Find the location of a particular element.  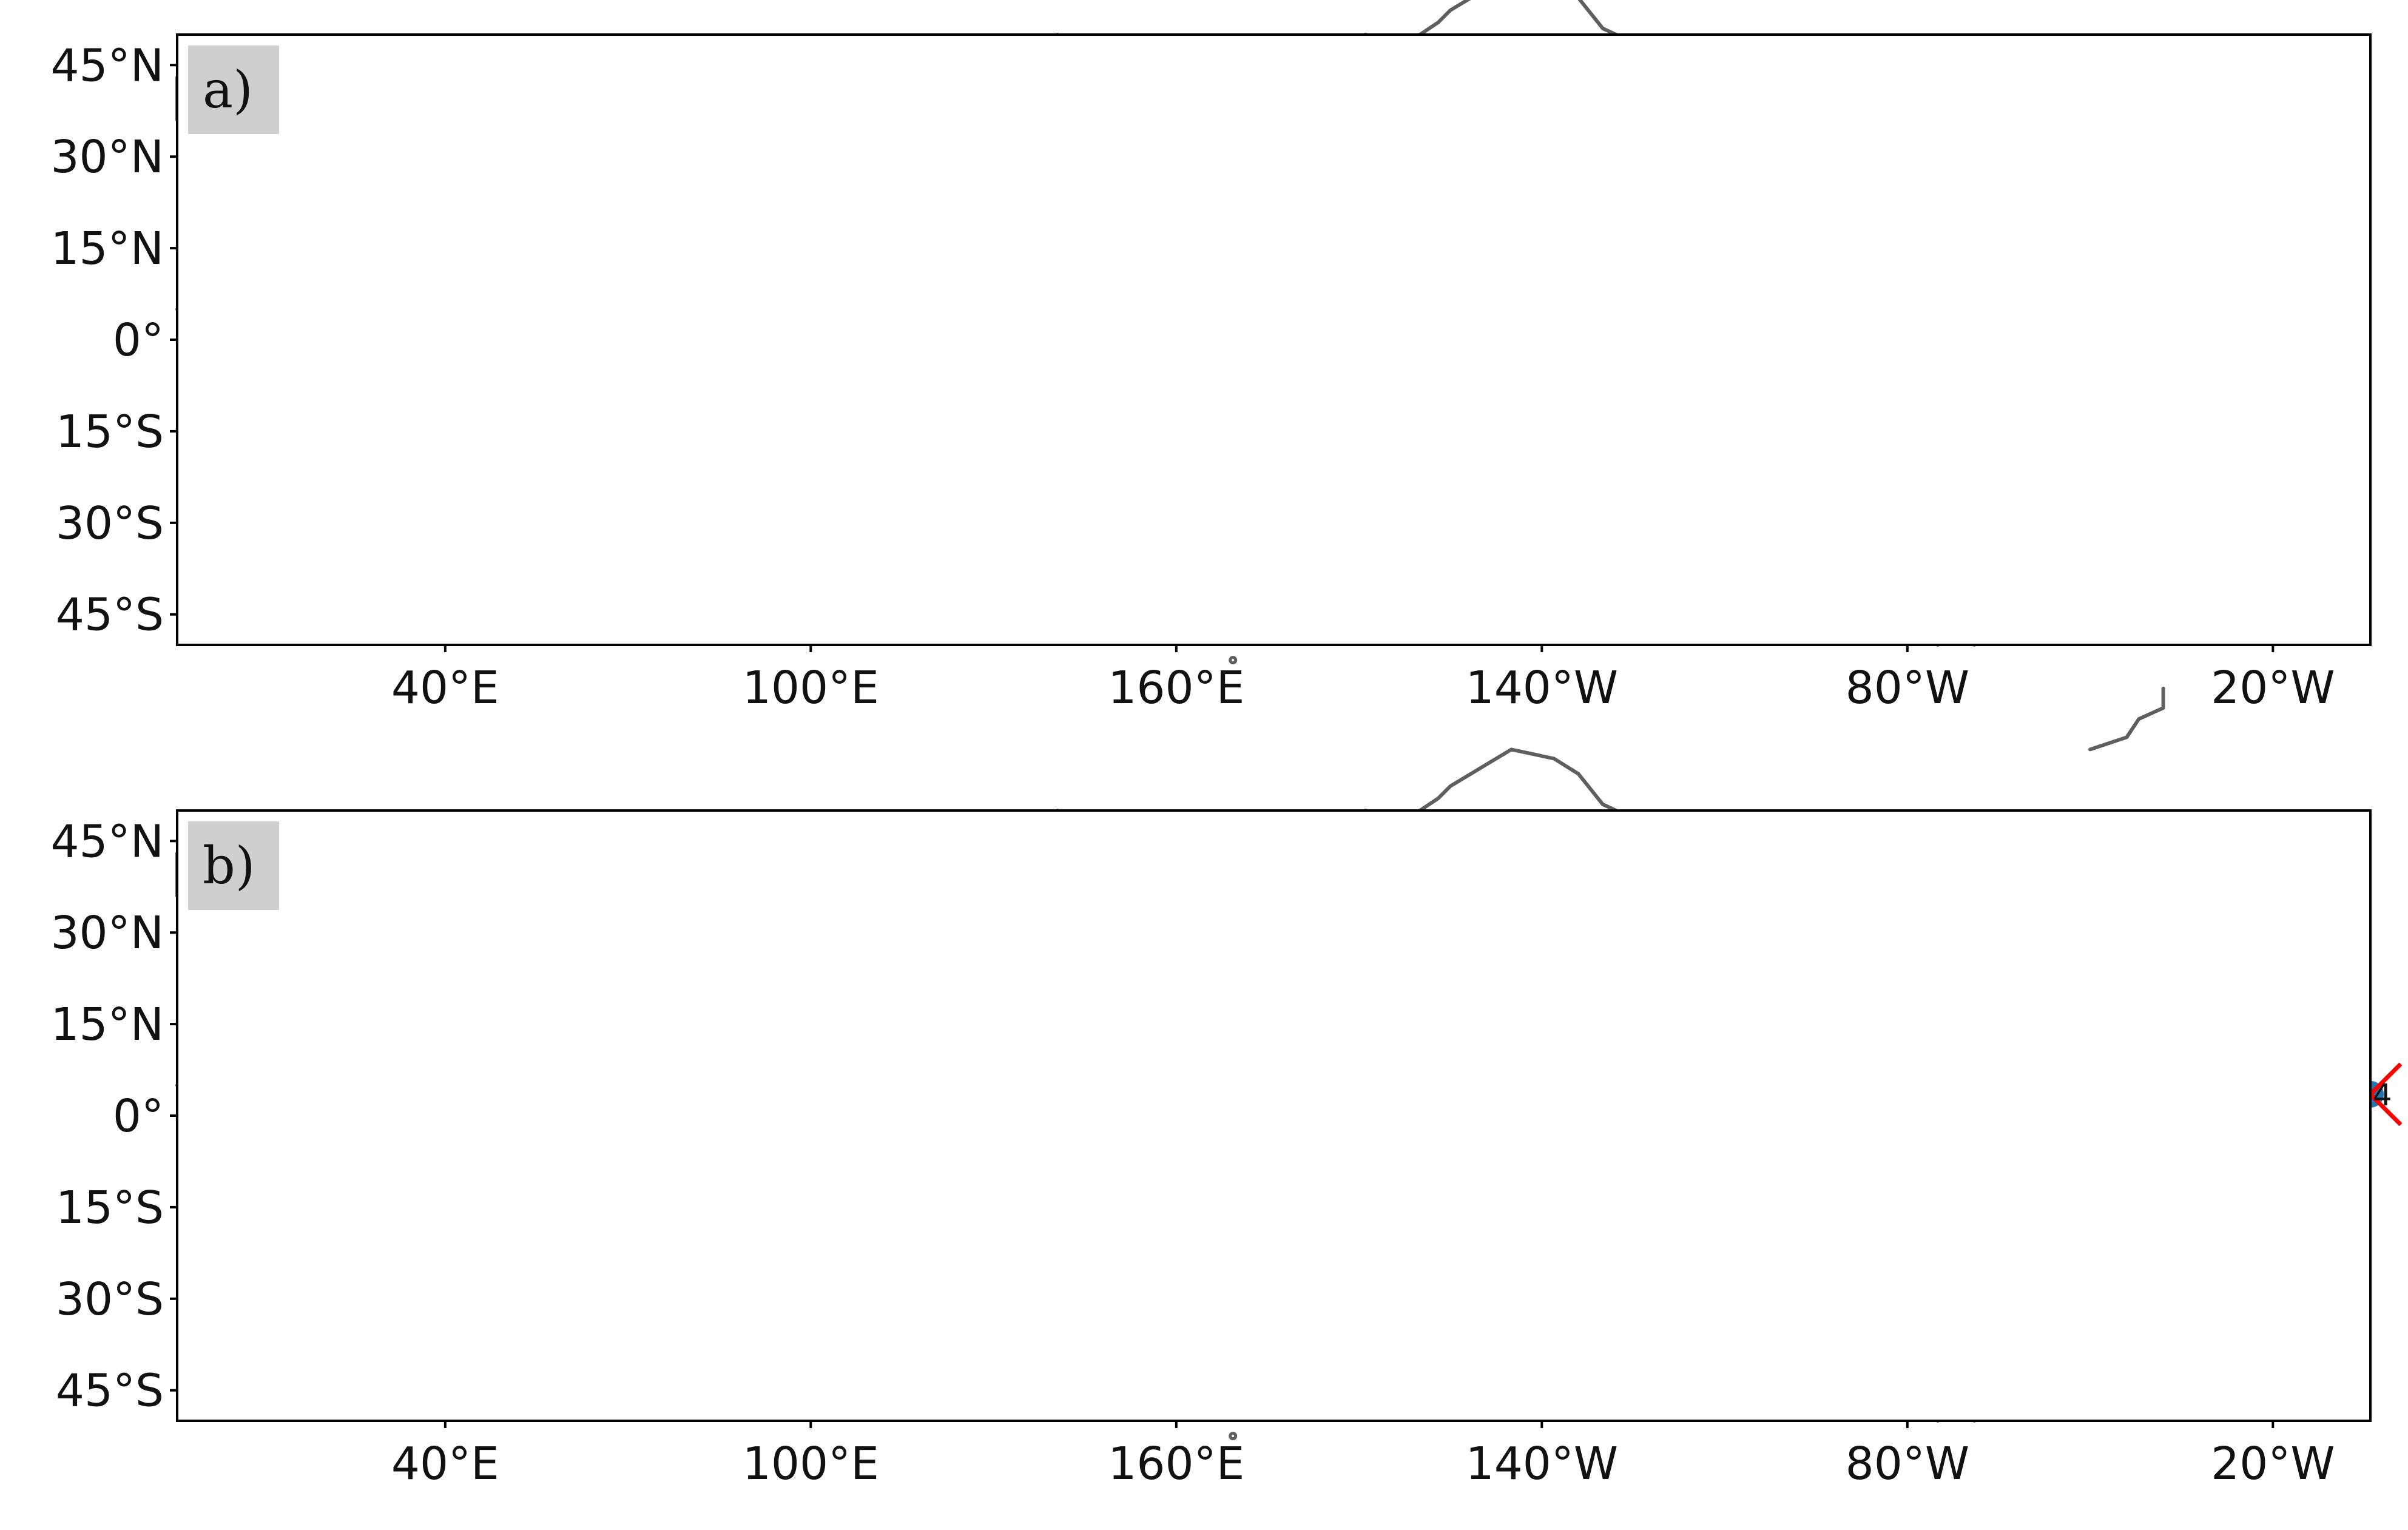

panel-label: a) is located at coordinates (228, 90).